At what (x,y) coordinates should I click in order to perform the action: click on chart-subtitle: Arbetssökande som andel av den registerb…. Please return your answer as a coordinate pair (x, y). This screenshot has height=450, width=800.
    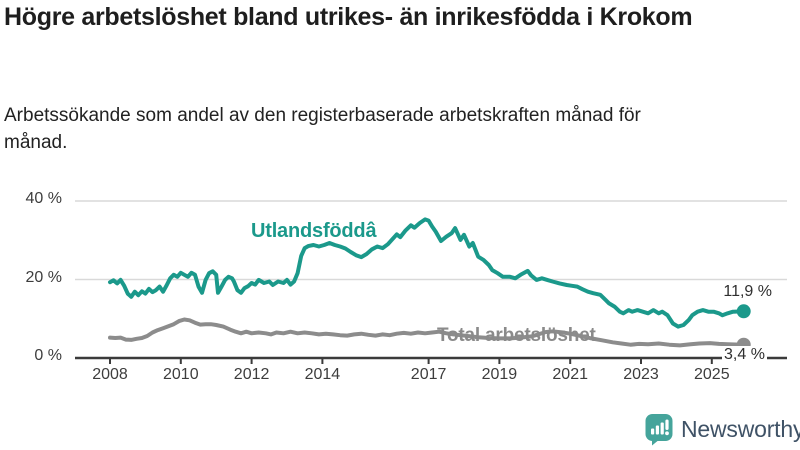
    Looking at the image, I should click on (322, 129).